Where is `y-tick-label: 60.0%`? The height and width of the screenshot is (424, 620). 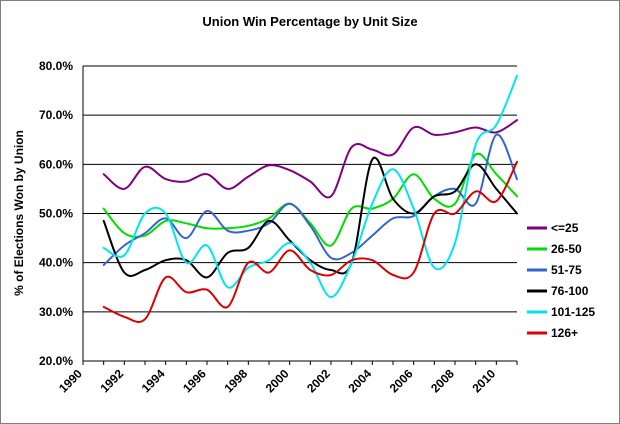
y-tick-label: 60.0% is located at coordinates (56, 164).